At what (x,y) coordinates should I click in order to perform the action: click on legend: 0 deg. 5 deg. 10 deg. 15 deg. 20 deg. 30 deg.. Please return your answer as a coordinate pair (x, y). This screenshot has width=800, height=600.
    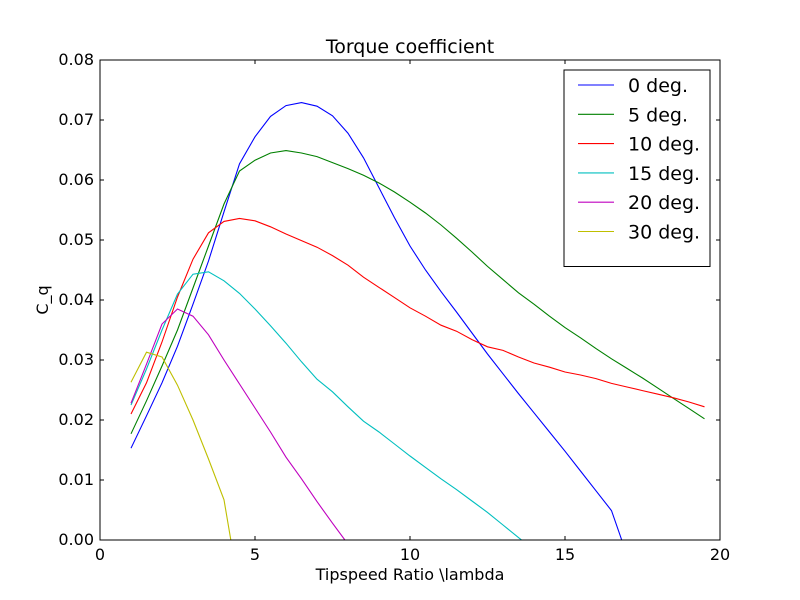
    Looking at the image, I should click on (637, 168).